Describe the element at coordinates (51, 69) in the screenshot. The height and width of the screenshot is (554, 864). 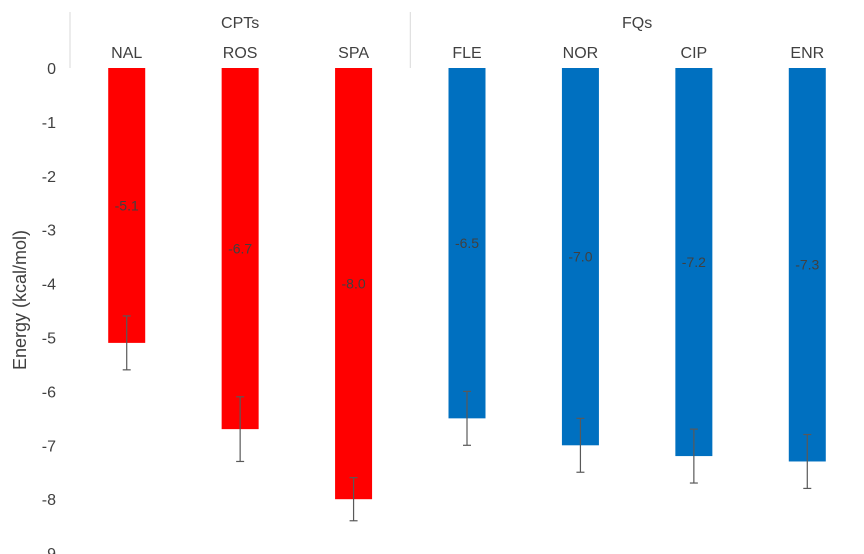
I see `y-tick-label: 0` at that location.